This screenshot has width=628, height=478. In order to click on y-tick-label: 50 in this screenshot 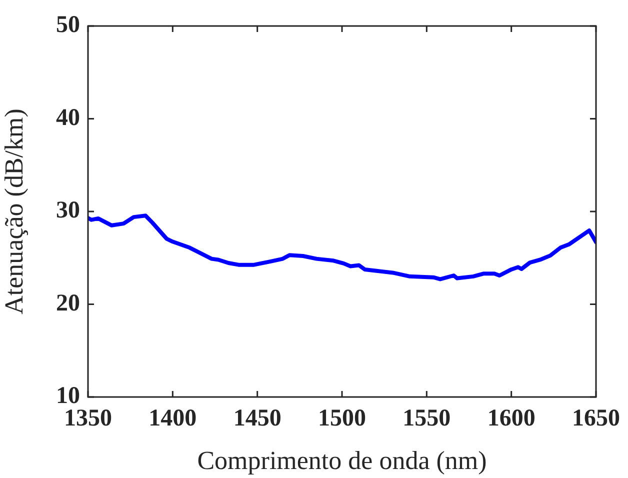, I will do `click(68, 25)`.